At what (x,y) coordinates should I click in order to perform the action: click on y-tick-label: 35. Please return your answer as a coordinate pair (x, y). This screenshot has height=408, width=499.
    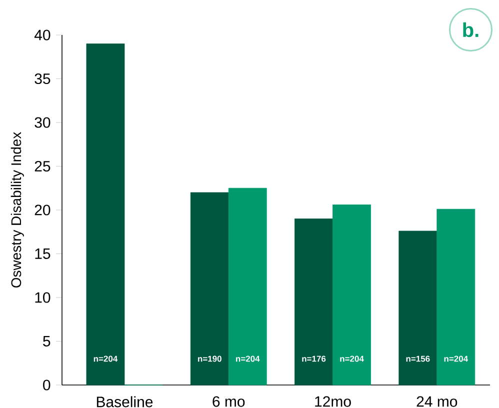
    Looking at the image, I should click on (42, 78).